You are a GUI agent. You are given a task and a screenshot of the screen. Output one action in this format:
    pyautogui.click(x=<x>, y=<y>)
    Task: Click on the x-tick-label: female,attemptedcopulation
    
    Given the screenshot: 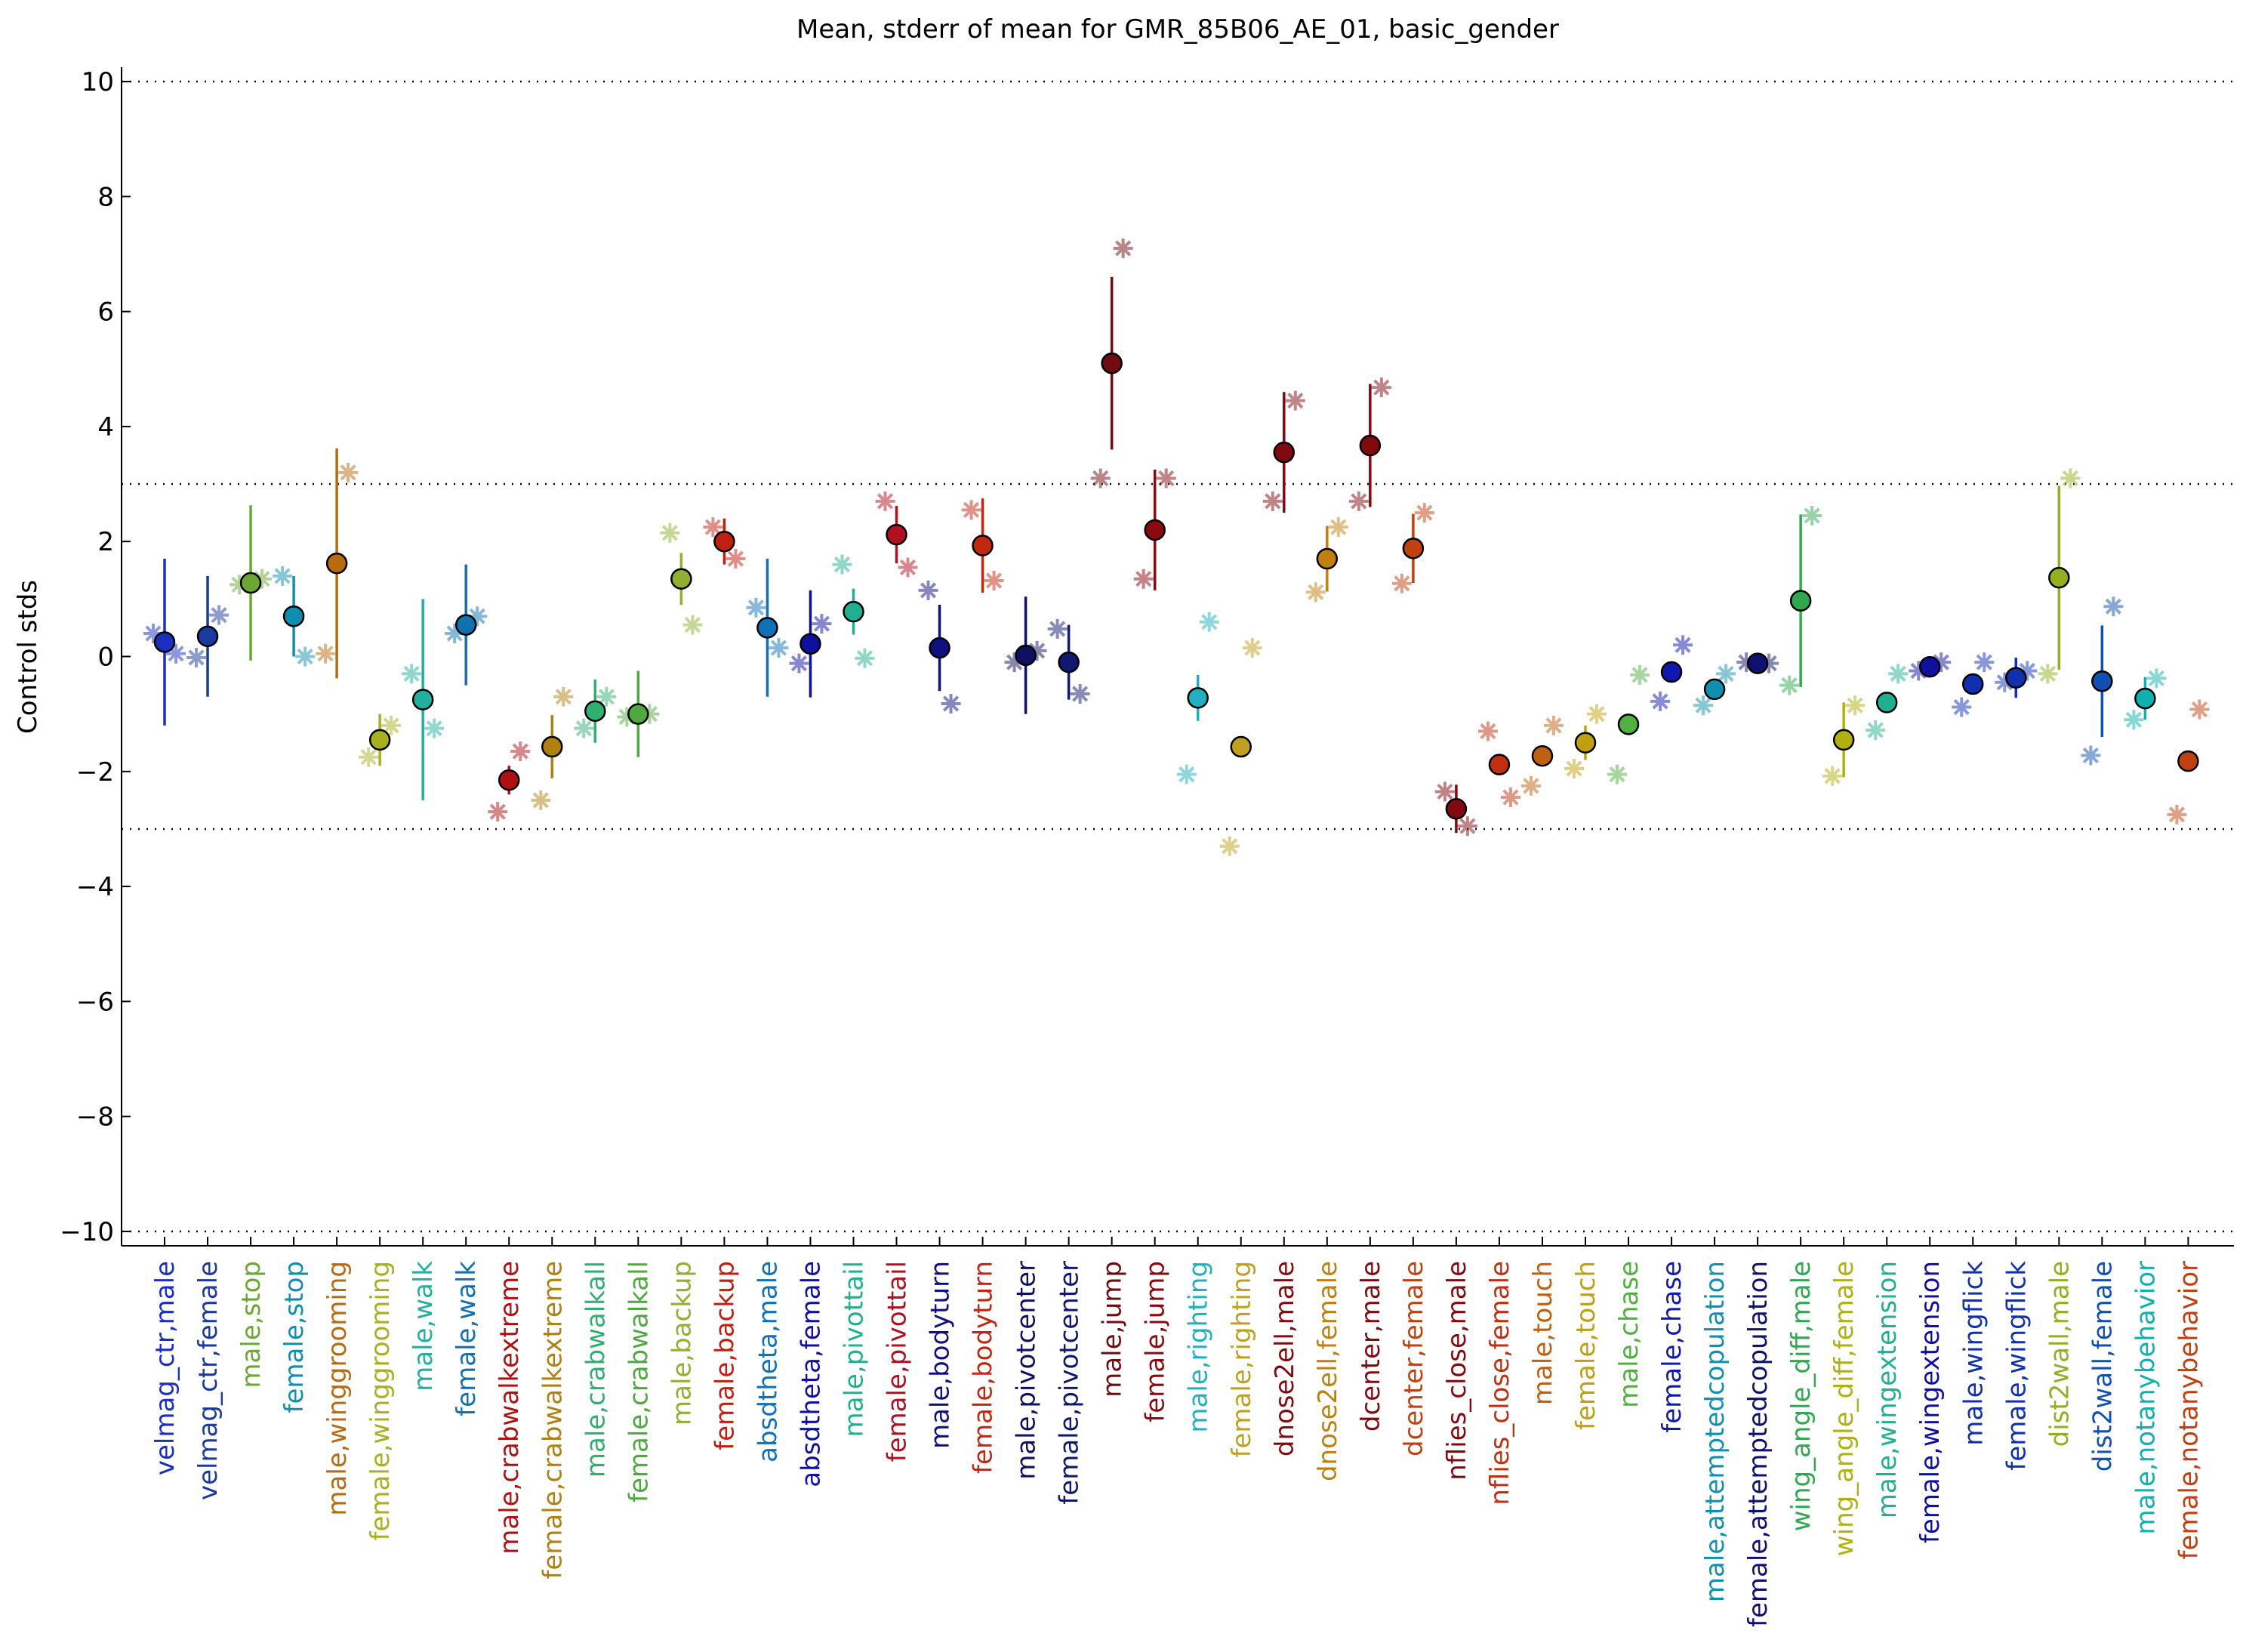 What is the action you would take?
    pyautogui.click(x=1758, y=1444)
    